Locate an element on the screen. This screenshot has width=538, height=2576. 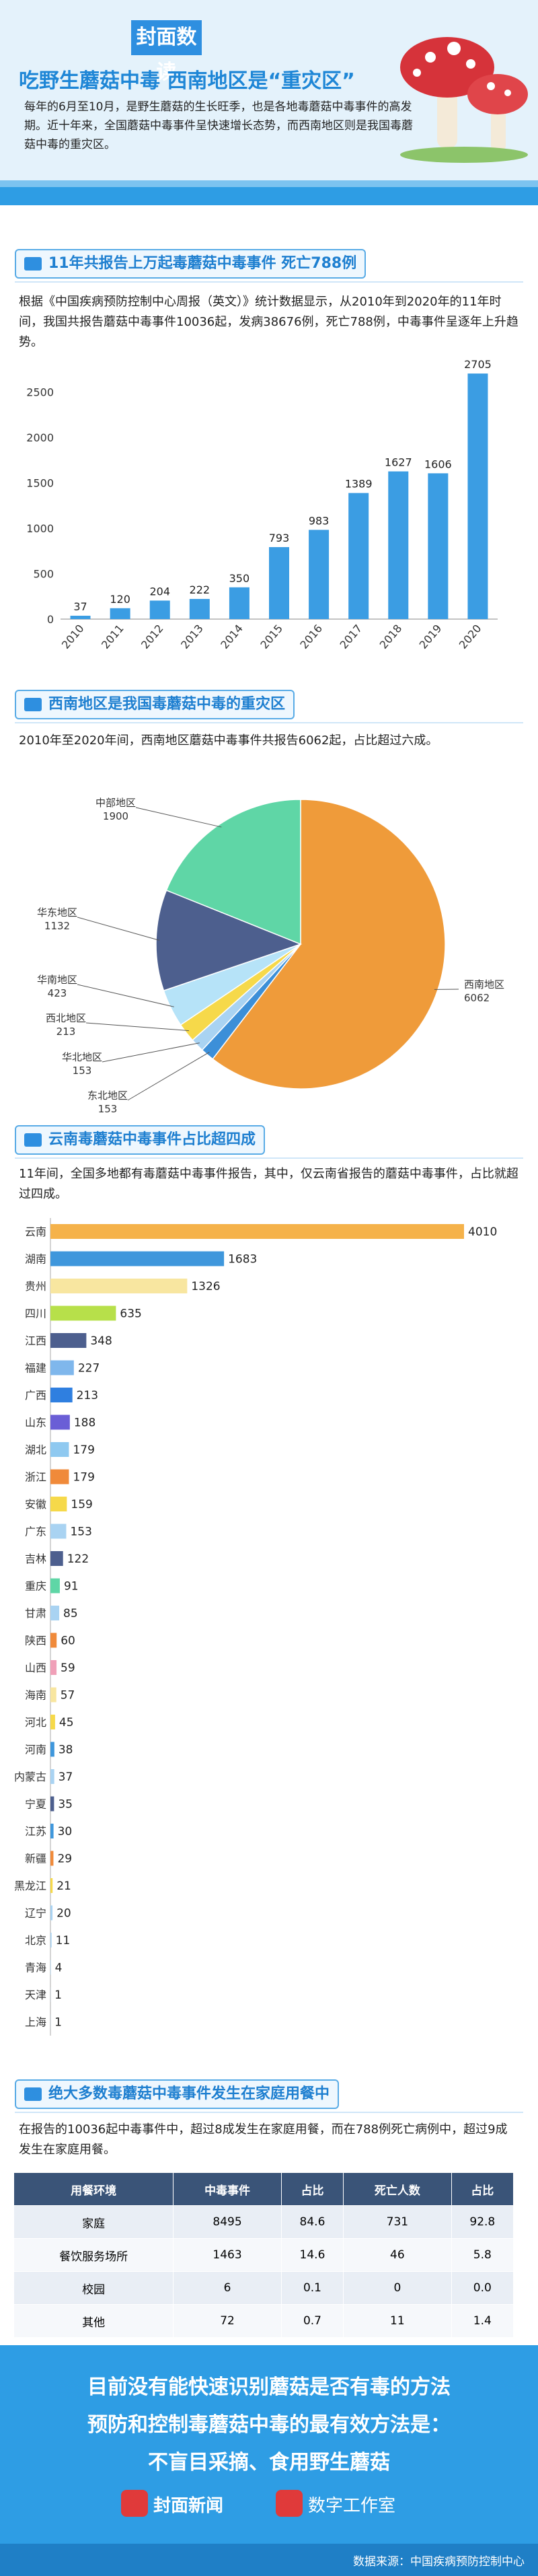
category-label: 青海 is located at coordinates (35, 1968).